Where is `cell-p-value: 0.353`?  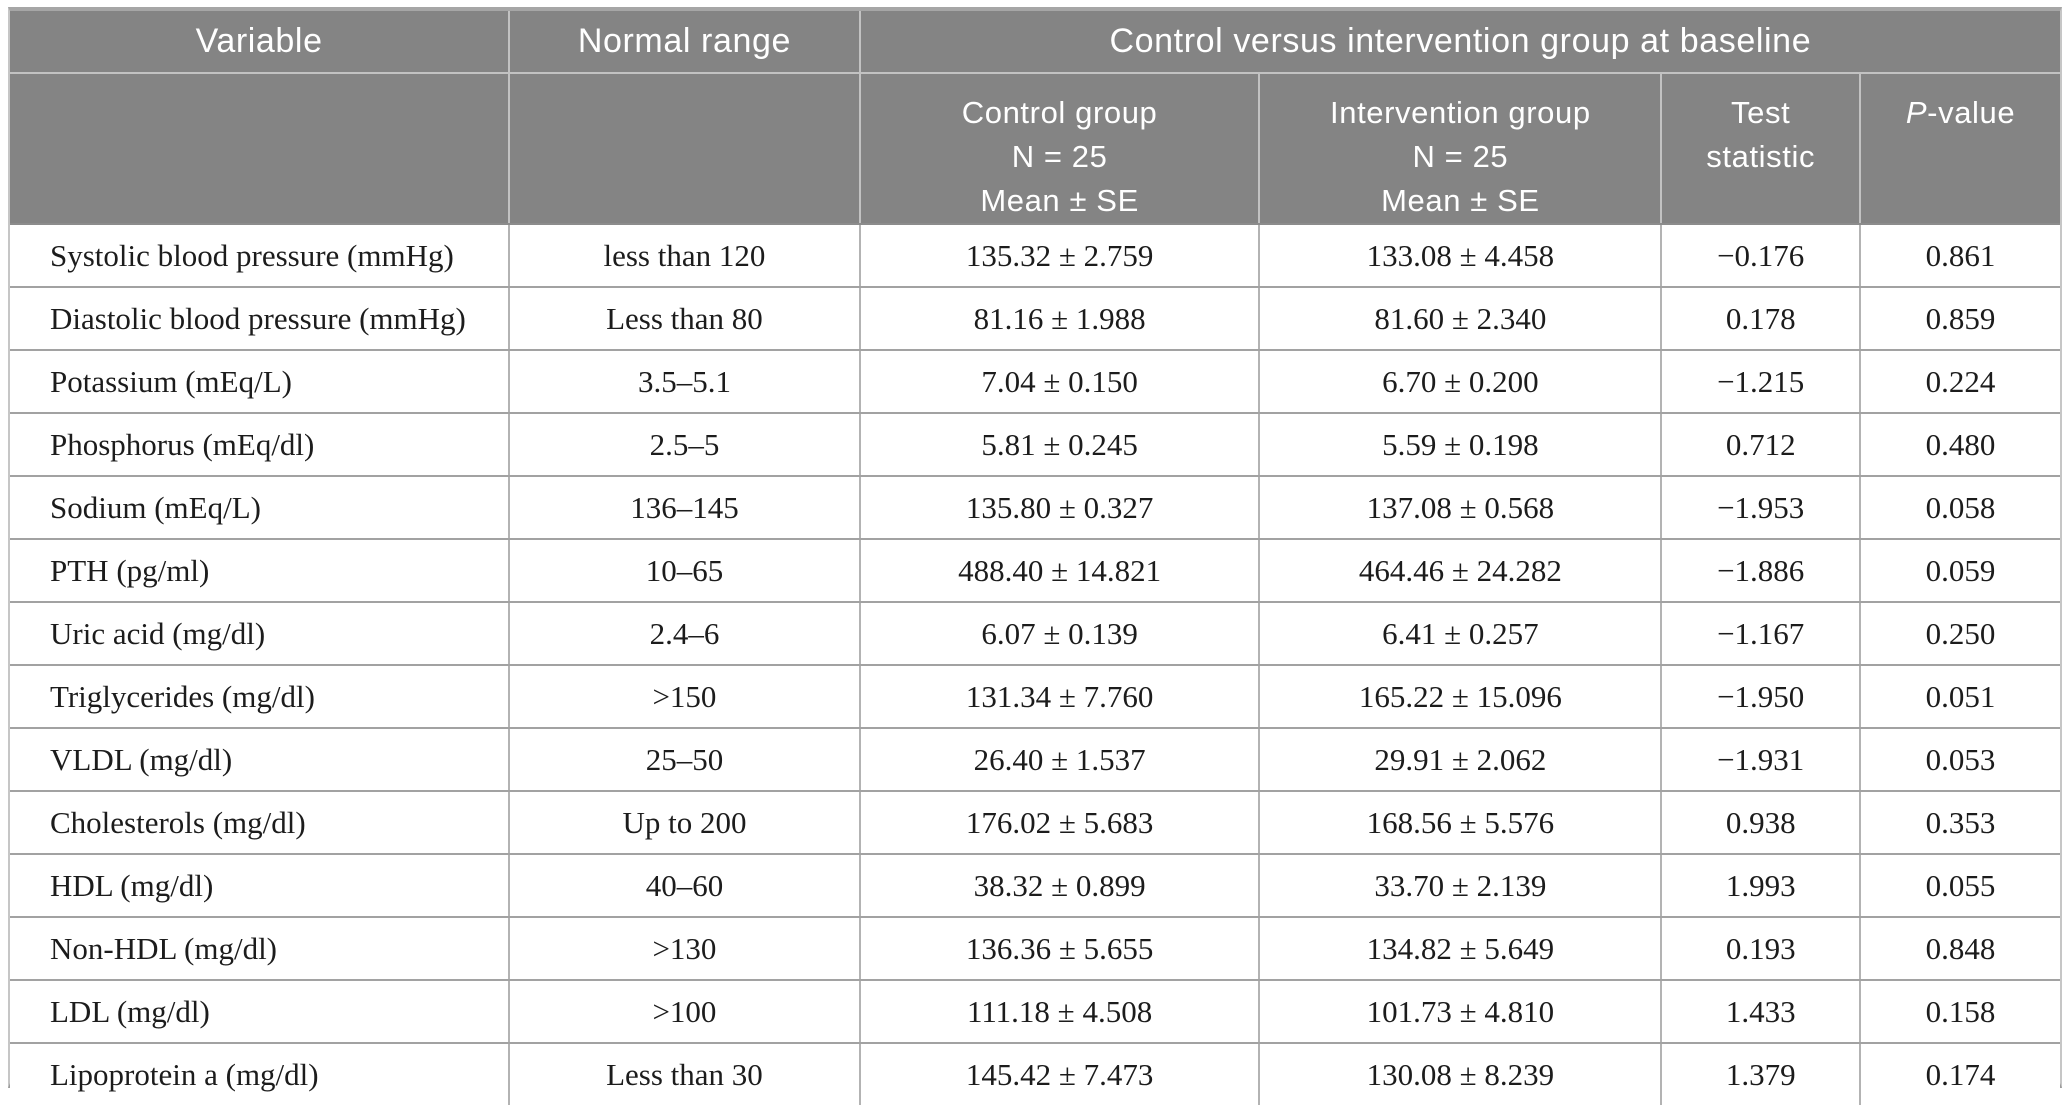
cell-p-value: 0.353 is located at coordinates (1960, 823).